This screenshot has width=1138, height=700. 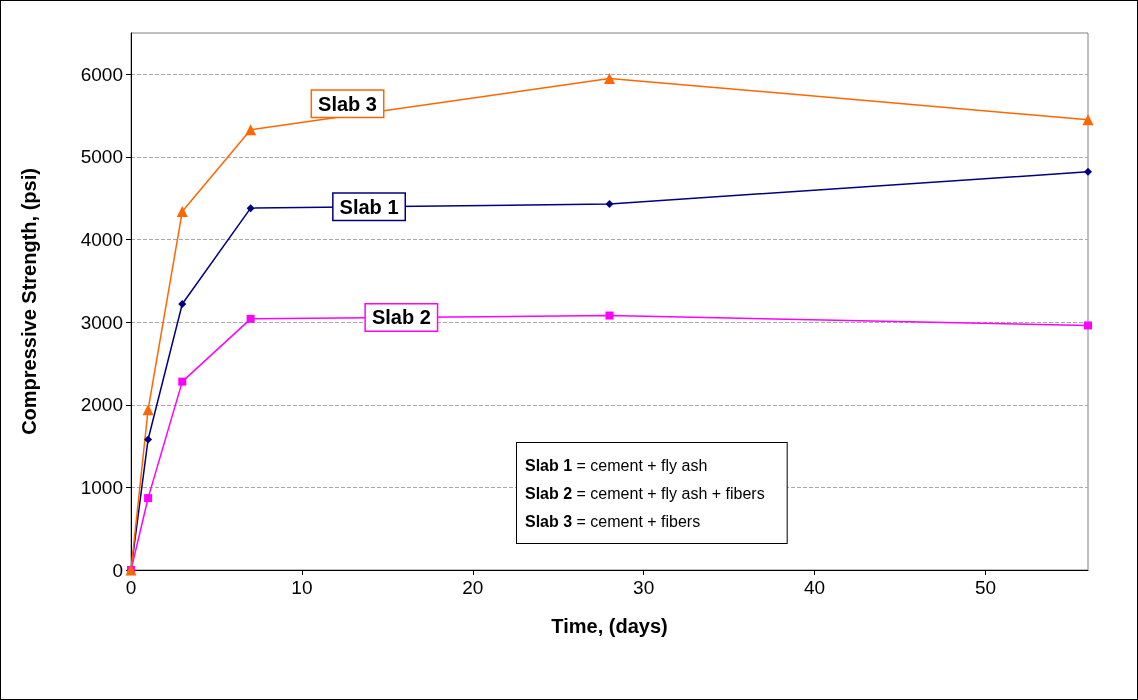 I want to click on y-tick-label: 0, so click(x=117, y=570).